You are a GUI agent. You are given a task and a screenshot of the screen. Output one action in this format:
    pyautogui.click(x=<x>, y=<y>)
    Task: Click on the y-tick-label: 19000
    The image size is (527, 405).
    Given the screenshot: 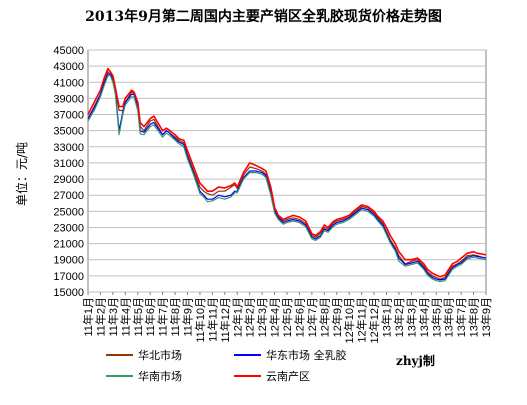 What is the action you would take?
    pyautogui.click(x=68, y=261)
    